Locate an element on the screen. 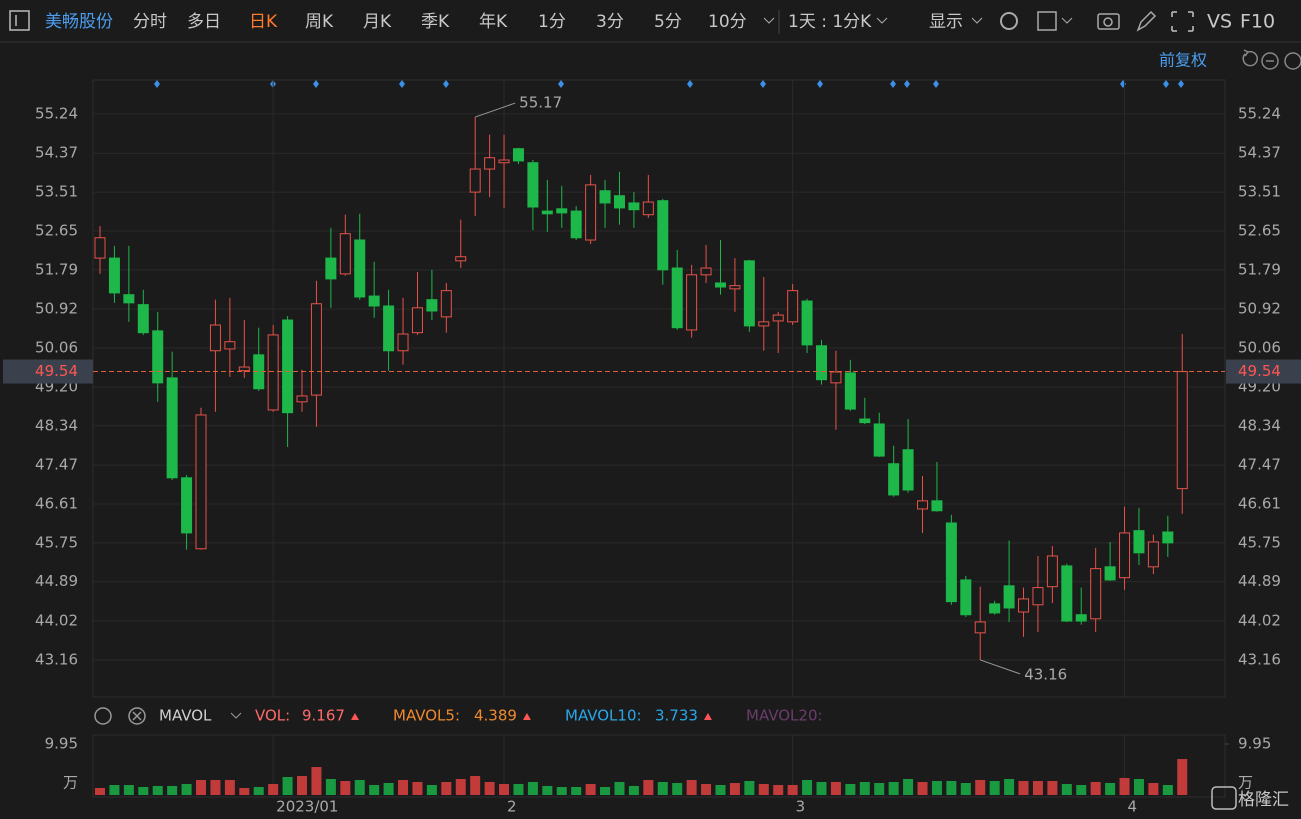 This screenshot has width=1301, height=819. period-tab: 1分 is located at coordinates (552, 22).